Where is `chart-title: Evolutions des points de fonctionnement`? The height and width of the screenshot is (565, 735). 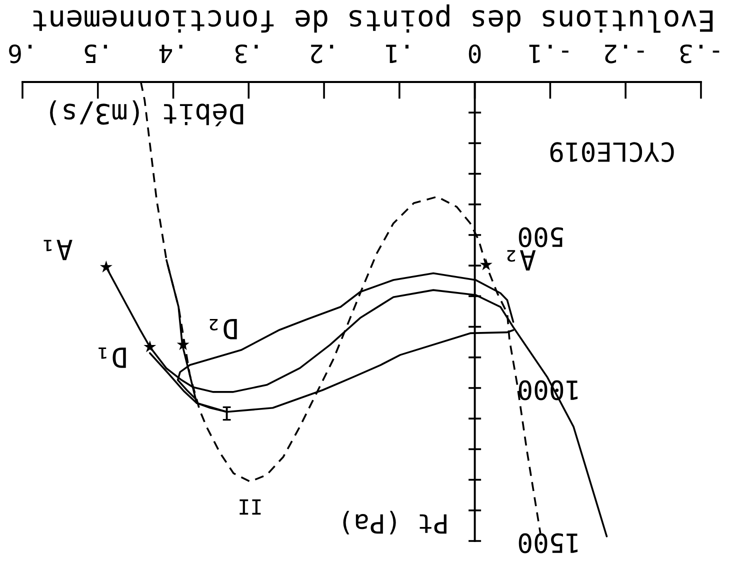 chart-title: Evolutions des points de fonctionnement is located at coordinates (373, 18).